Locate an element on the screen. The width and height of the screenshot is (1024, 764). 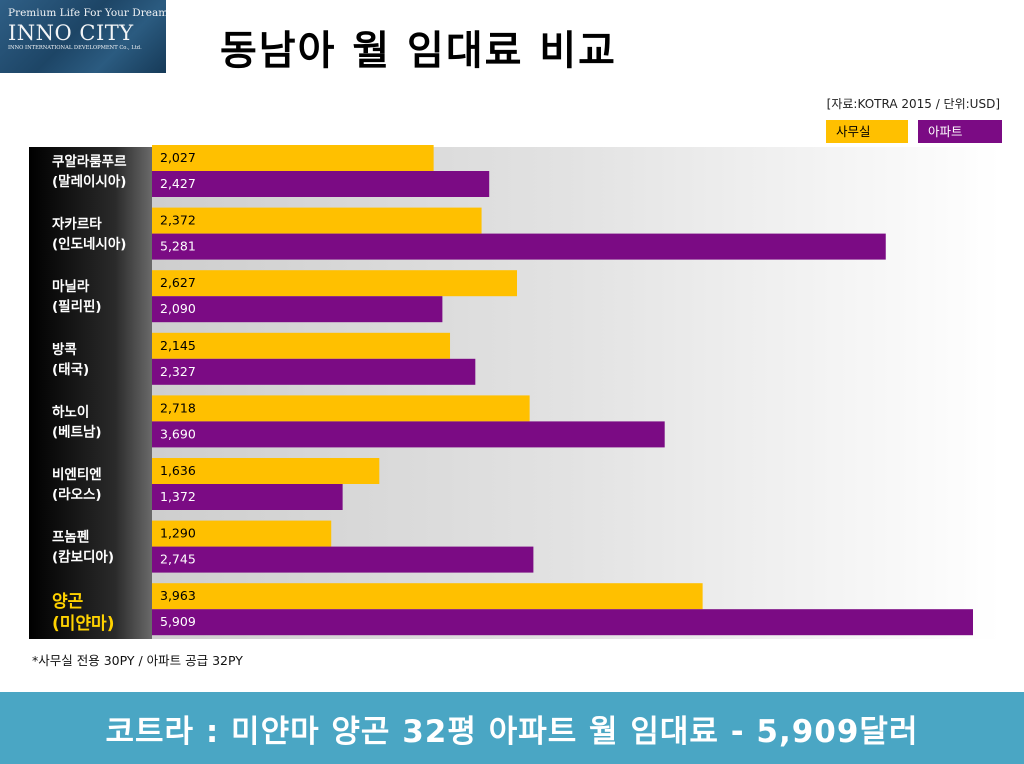
apartment-value-label-1: 5,281 is located at coordinates (178, 246).